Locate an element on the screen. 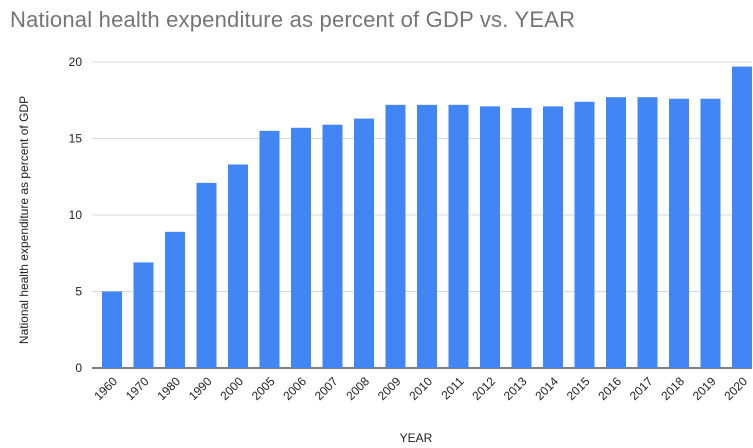 This screenshot has height=448, width=753. x-tick-label: 1990 is located at coordinates (200, 388).